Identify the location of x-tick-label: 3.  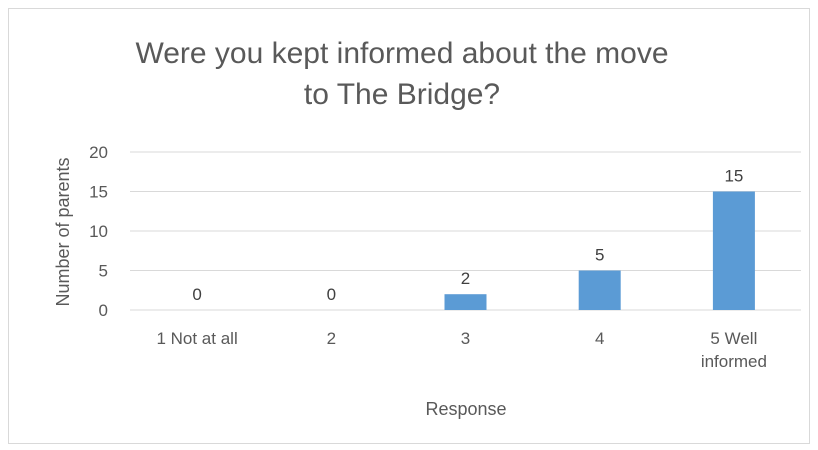
(465, 338).